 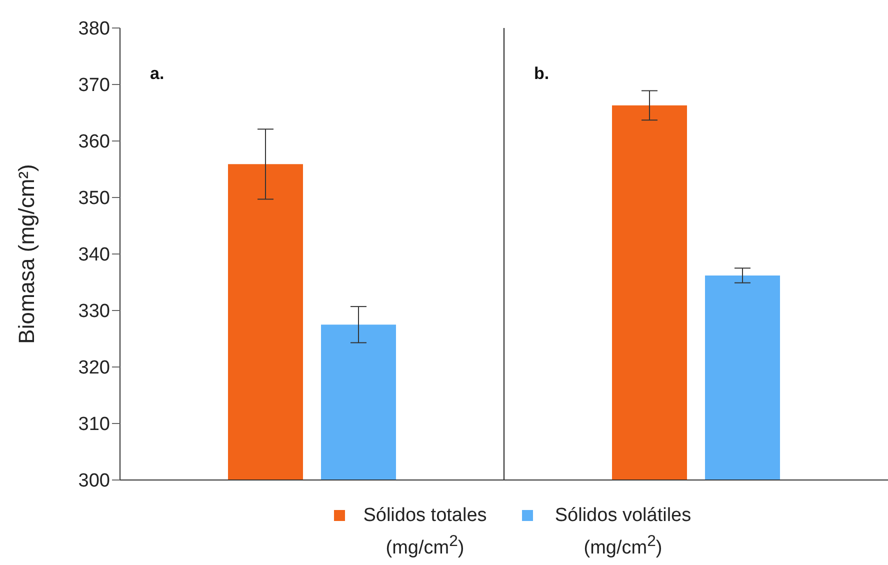 What do you see at coordinates (542, 74) in the screenshot?
I see `annotation: b.` at bounding box center [542, 74].